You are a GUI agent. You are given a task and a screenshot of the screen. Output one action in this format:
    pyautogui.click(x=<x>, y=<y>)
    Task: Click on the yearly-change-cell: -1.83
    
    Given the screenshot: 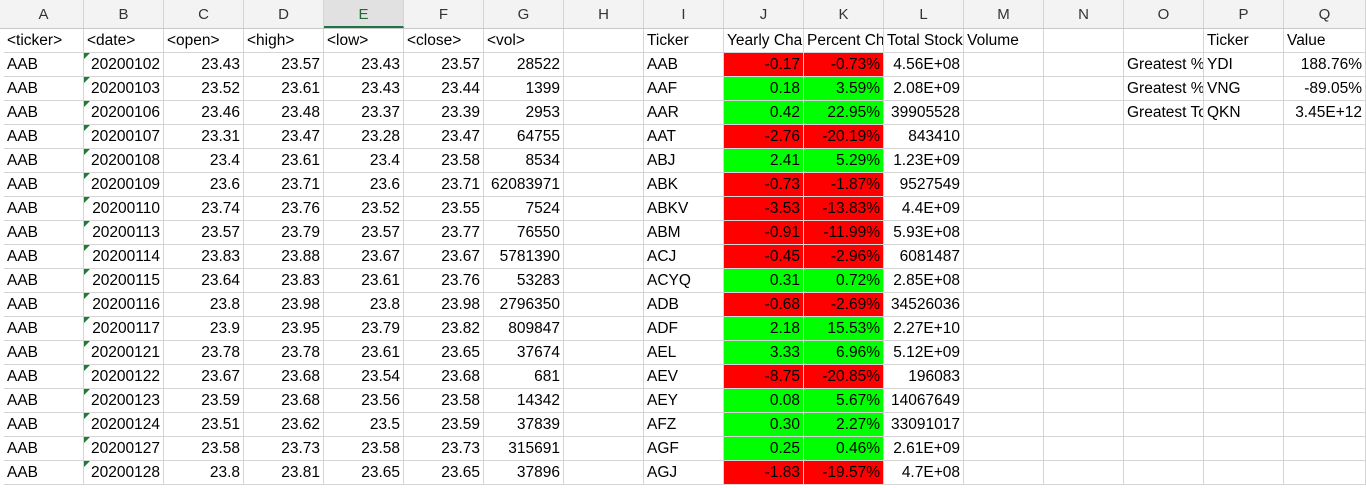 What is the action you would take?
    pyautogui.click(x=764, y=473)
    